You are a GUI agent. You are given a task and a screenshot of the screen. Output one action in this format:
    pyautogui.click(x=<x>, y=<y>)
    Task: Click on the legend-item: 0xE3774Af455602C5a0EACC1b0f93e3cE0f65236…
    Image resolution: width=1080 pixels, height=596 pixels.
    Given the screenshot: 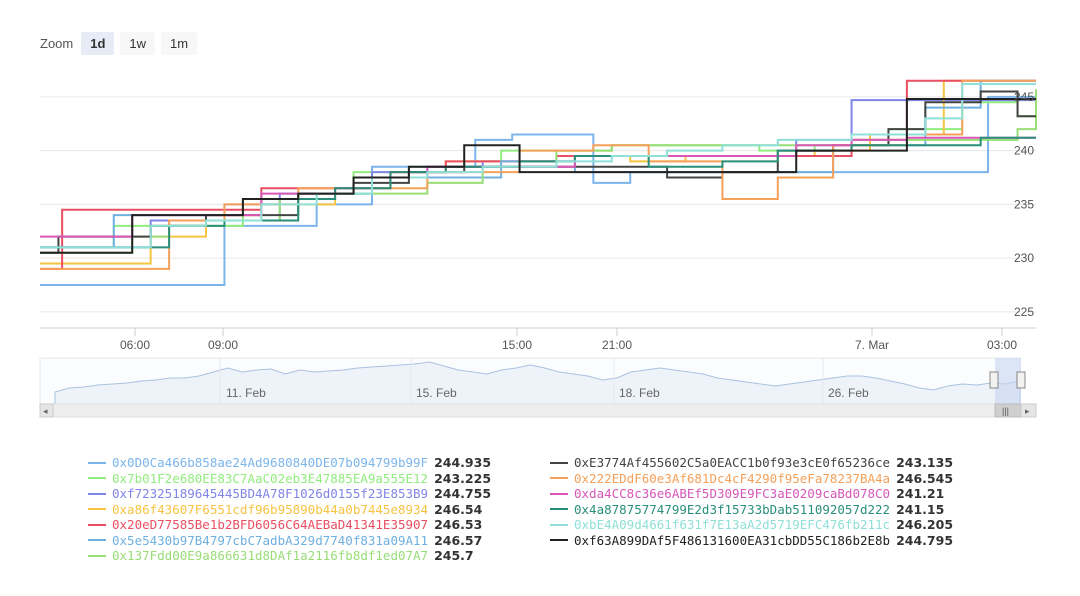 What is the action you would take?
    pyautogui.click(x=751, y=463)
    